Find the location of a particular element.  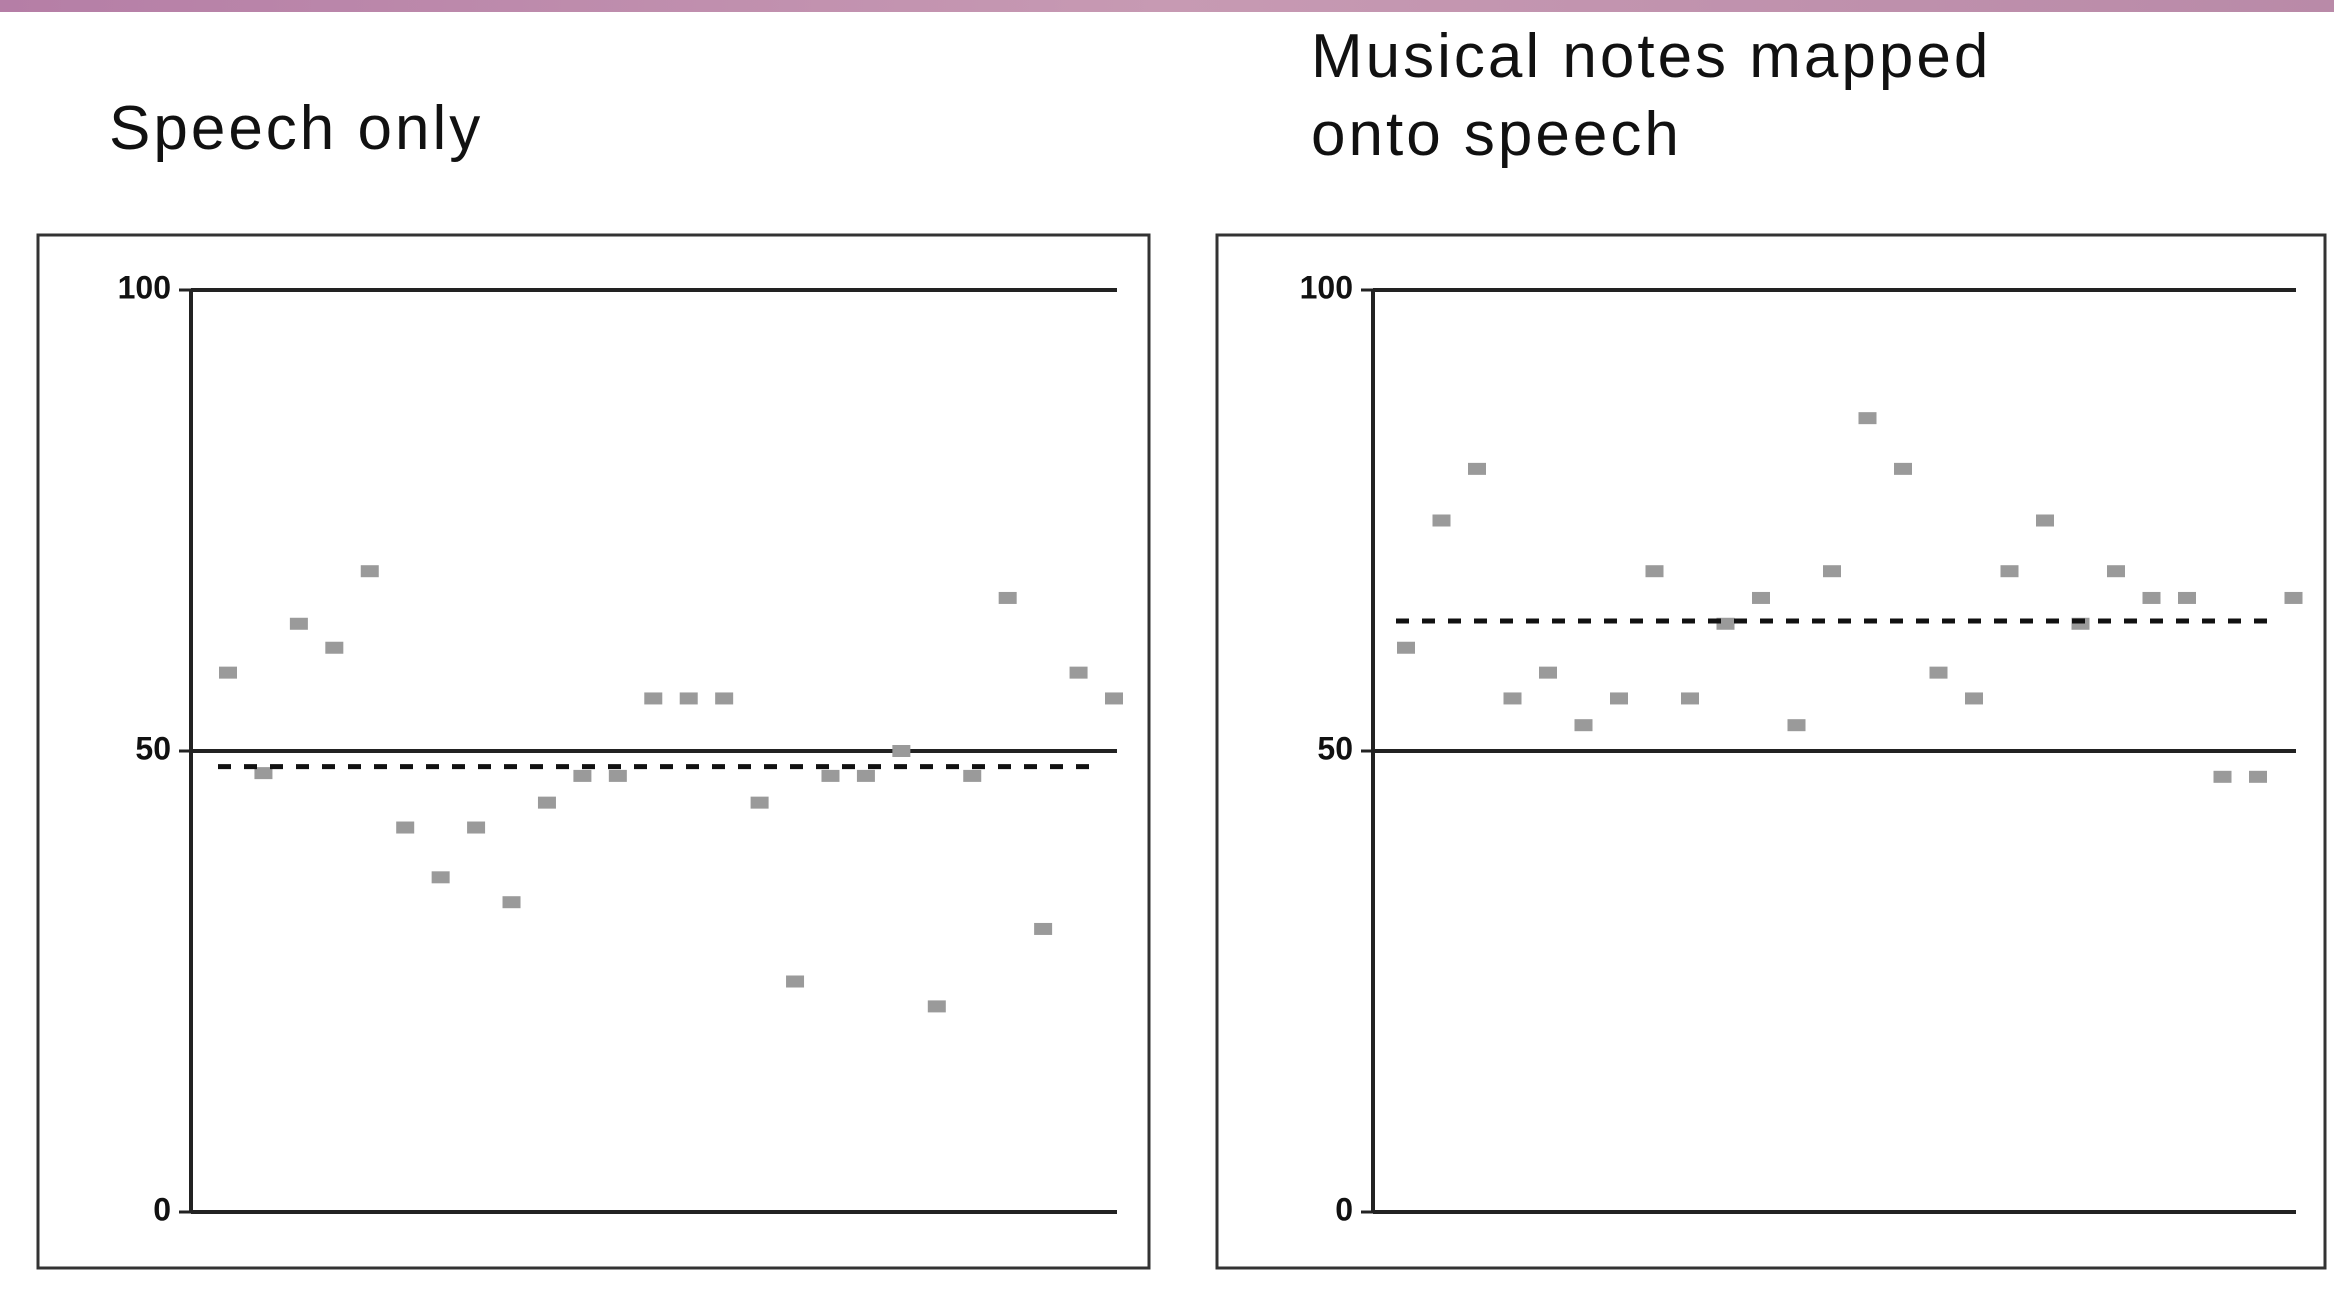

chart-title: Speech only is located at coordinates (296, 128).